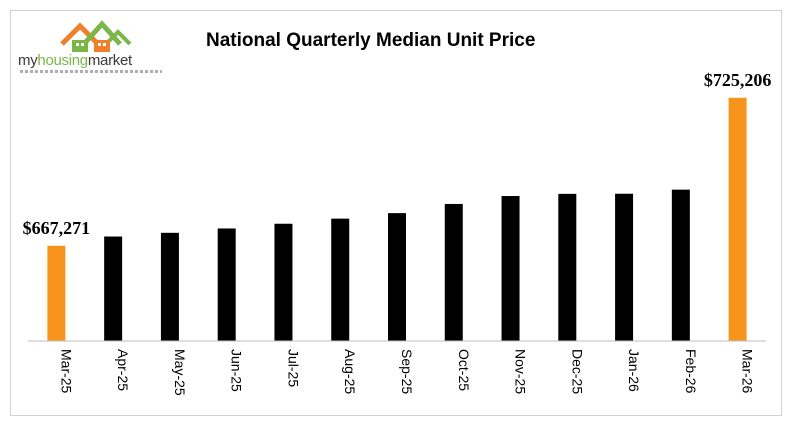 The image size is (800, 431). What do you see at coordinates (237, 370) in the screenshot?
I see `x-tick-label: Jun-25` at bounding box center [237, 370].